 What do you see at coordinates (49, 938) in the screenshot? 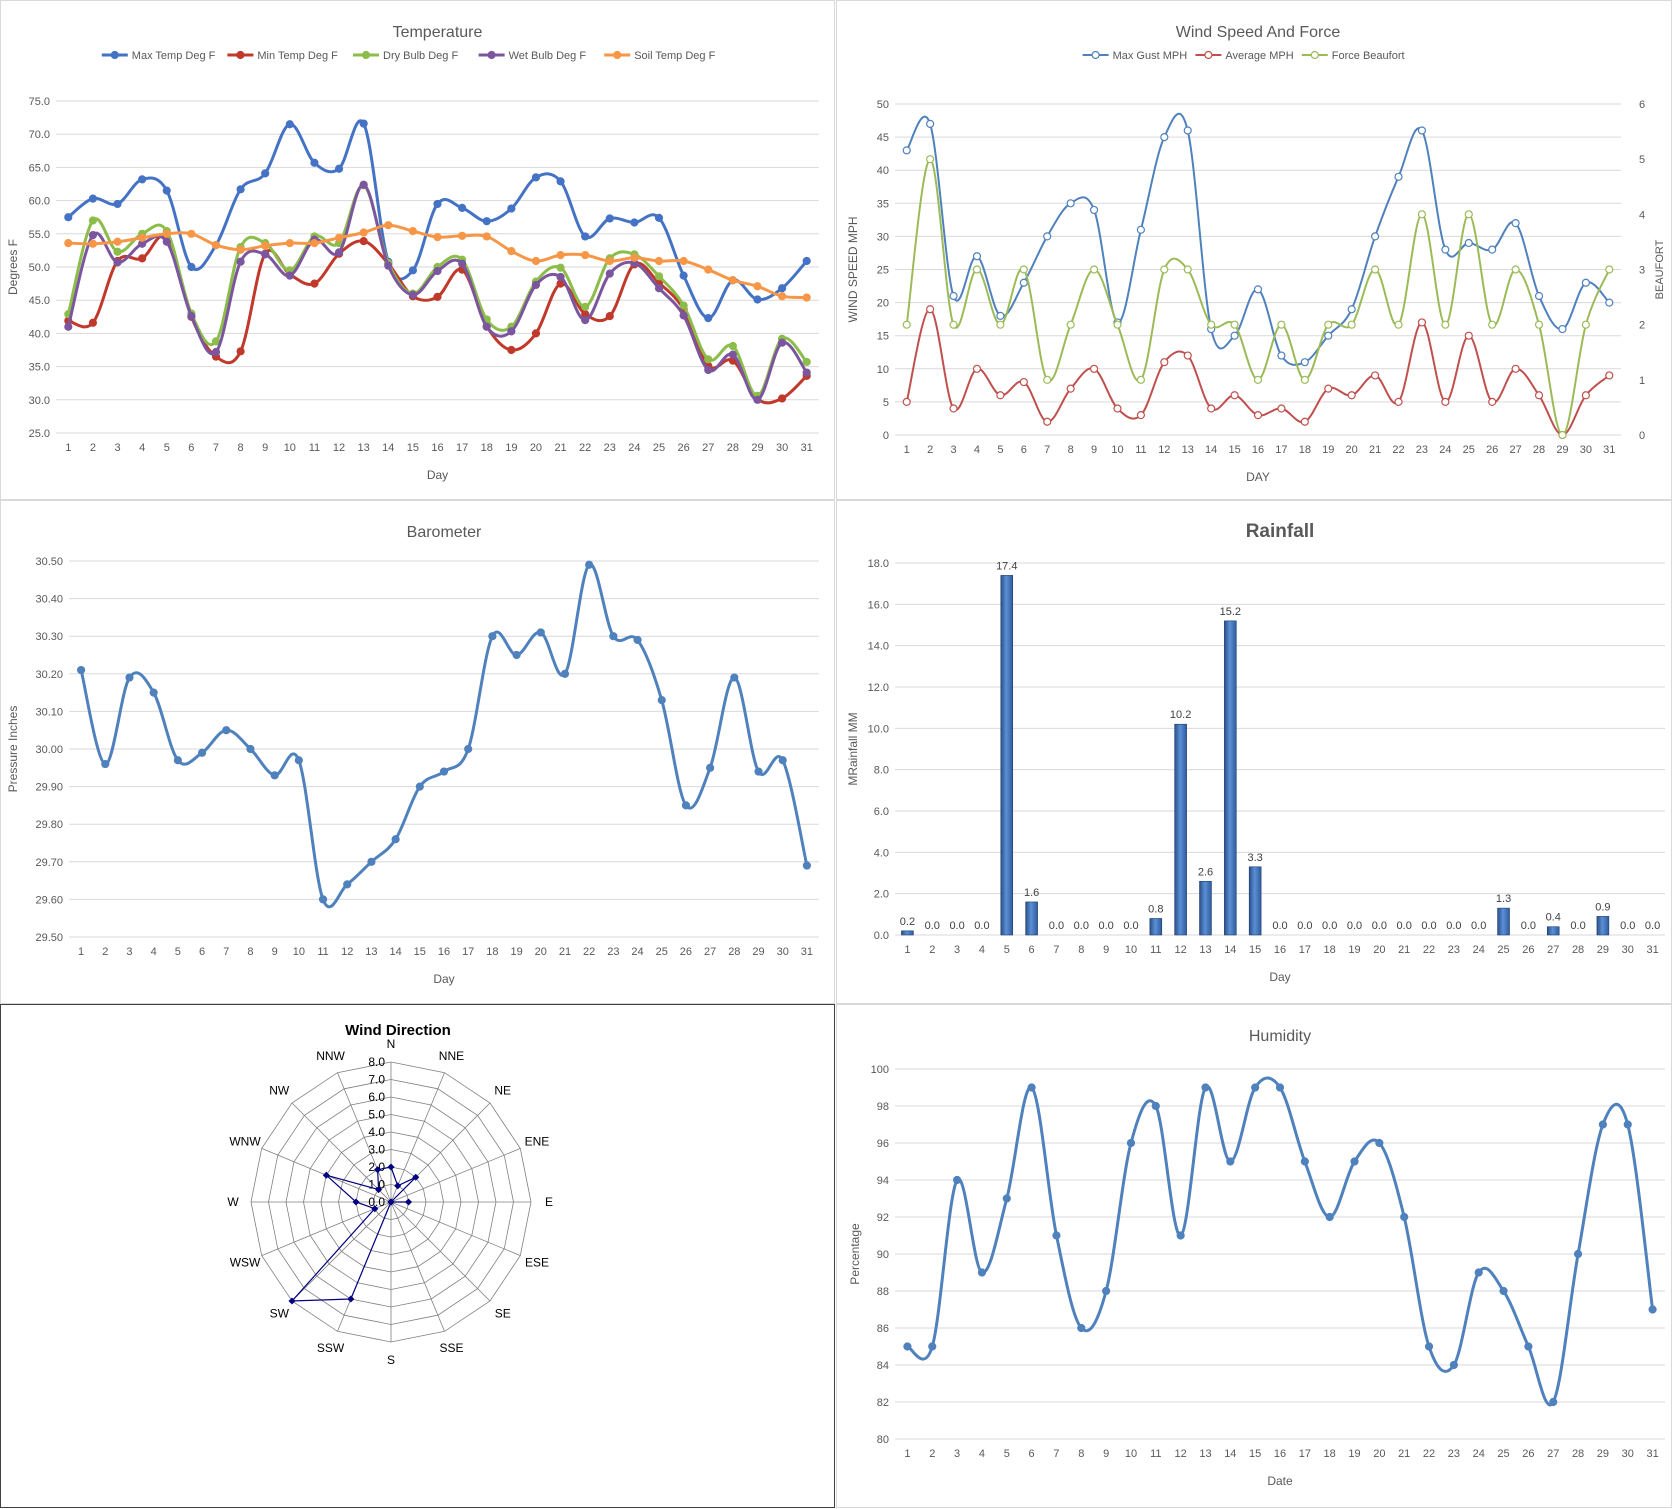
I see `y-tick-label: 29.50` at bounding box center [49, 938].